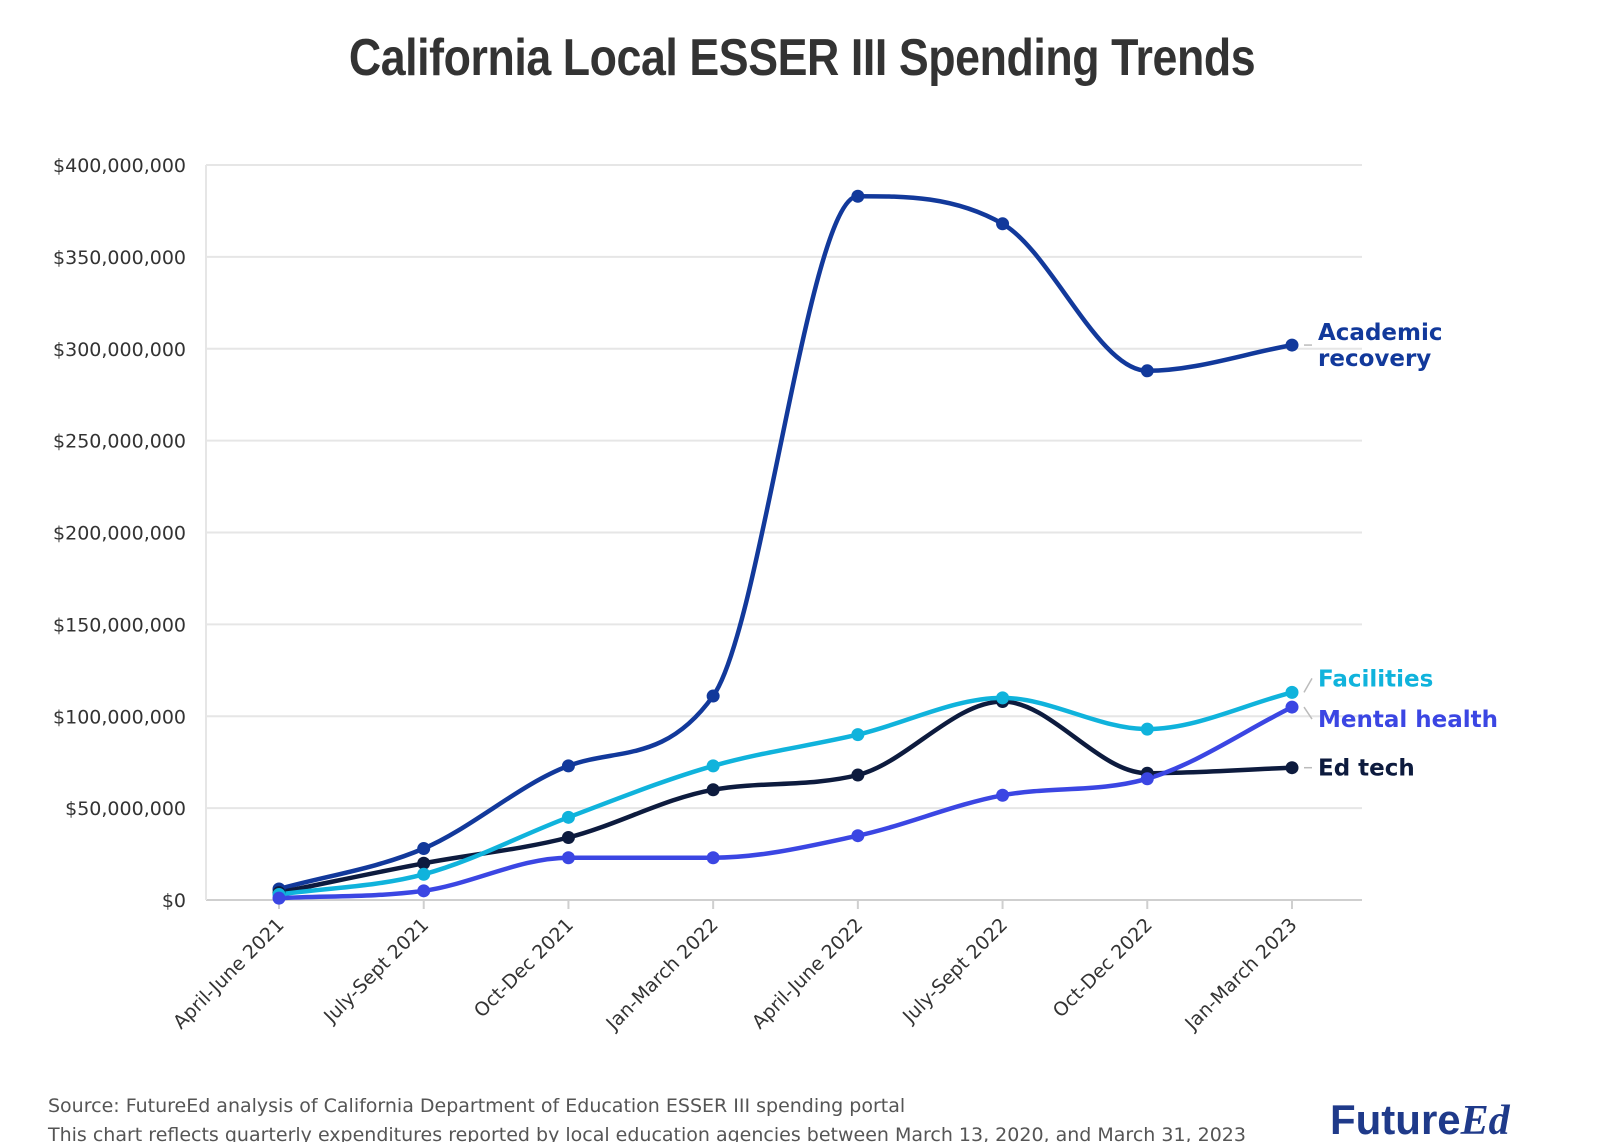 This screenshot has width=1604, height=1142. I want to click on label-connector-facilities, so click(1308, 685).